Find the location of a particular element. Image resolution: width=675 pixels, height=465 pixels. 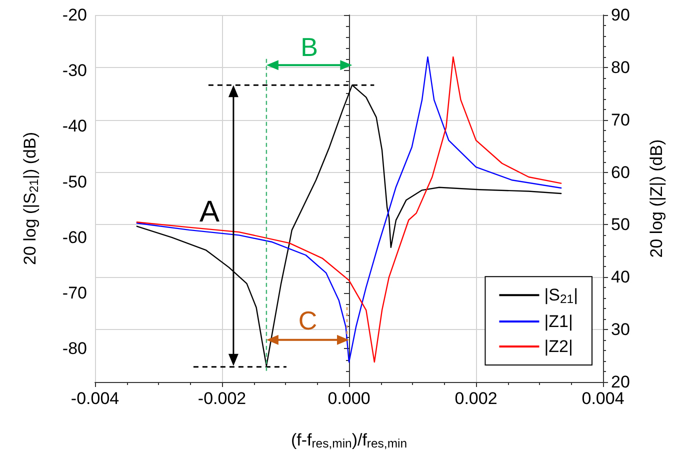

y2-tick-label: 90 is located at coordinates (620, 15).